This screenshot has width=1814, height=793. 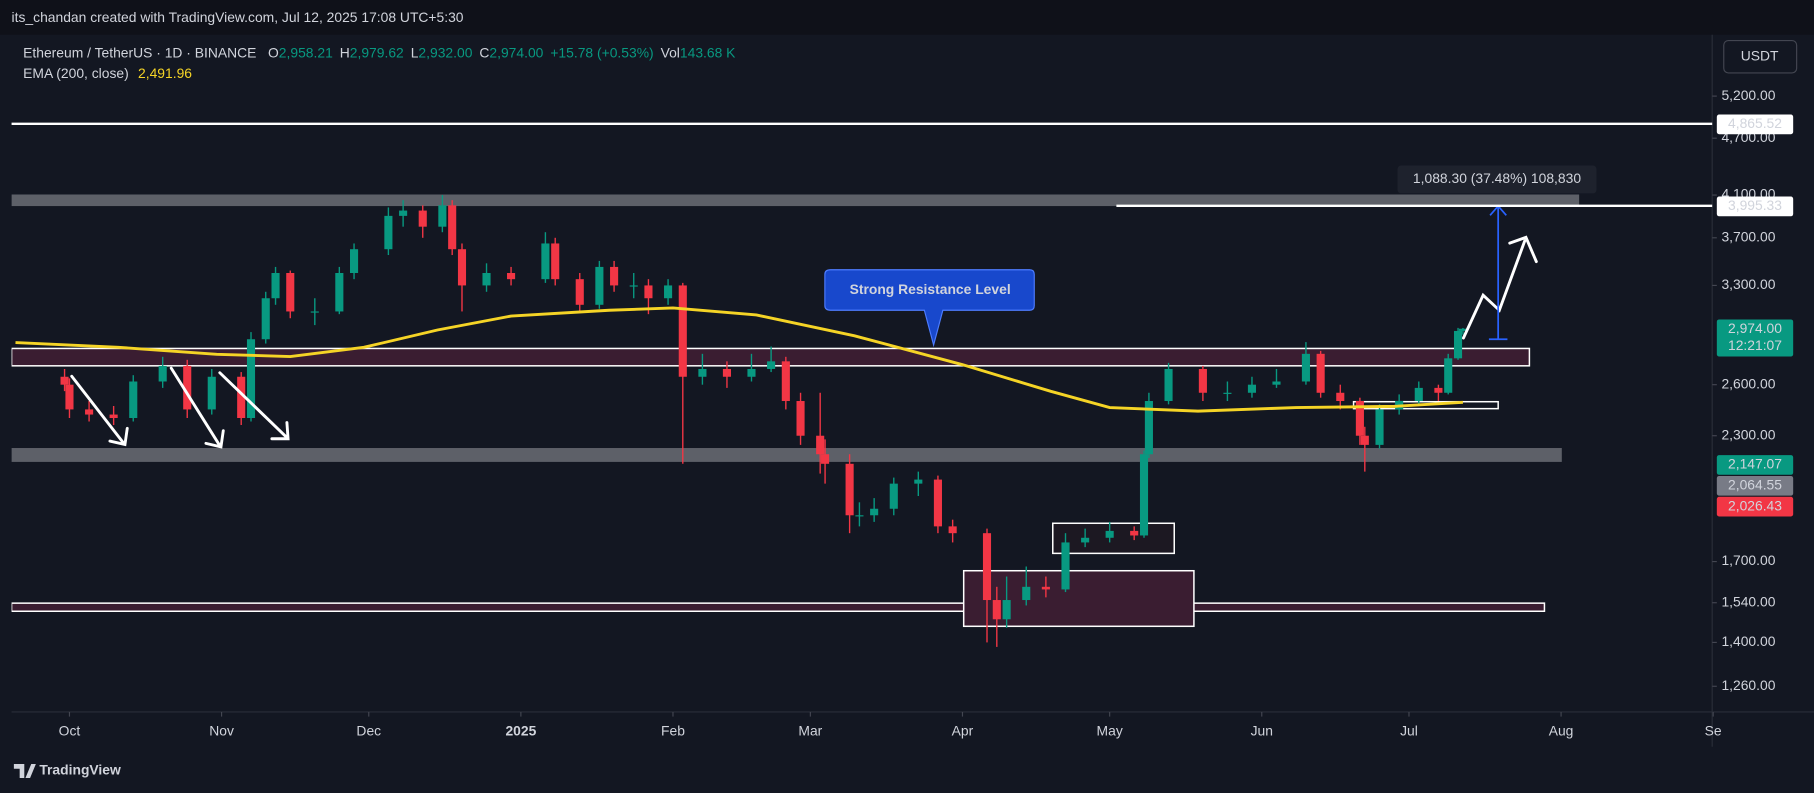 What do you see at coordinates (1078, 598) in the screenshot?
I see `accumulation-box` at bounding box center [1078, 598].